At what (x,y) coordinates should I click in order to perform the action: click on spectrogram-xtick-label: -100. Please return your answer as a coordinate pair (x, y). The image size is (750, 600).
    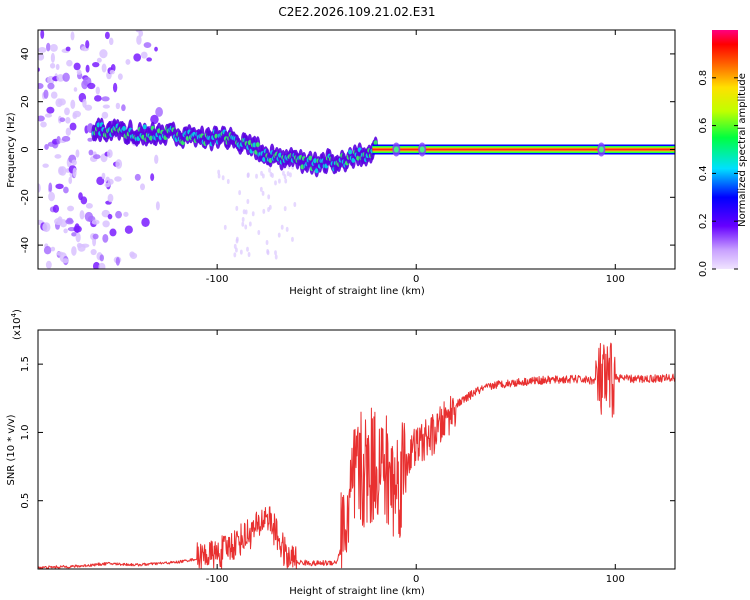
    Looking at the image, I should click on (217, 279).